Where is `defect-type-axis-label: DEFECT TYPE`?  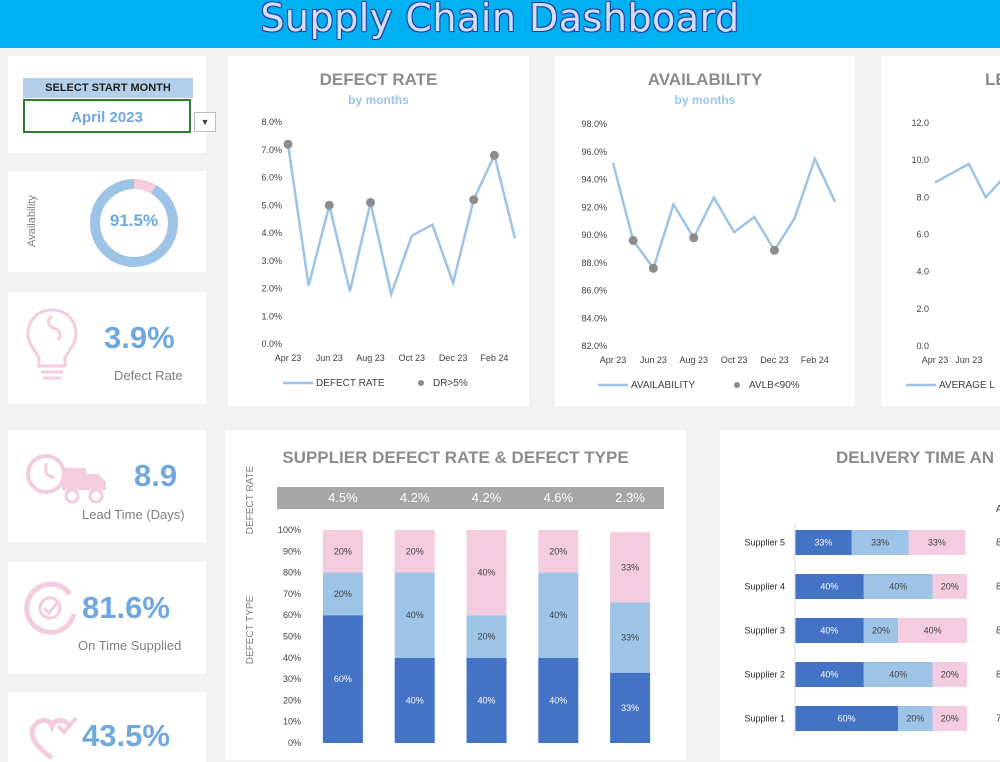 defect-type-axis-label: DEFECT TYPE is located at coordinates (250, 629).